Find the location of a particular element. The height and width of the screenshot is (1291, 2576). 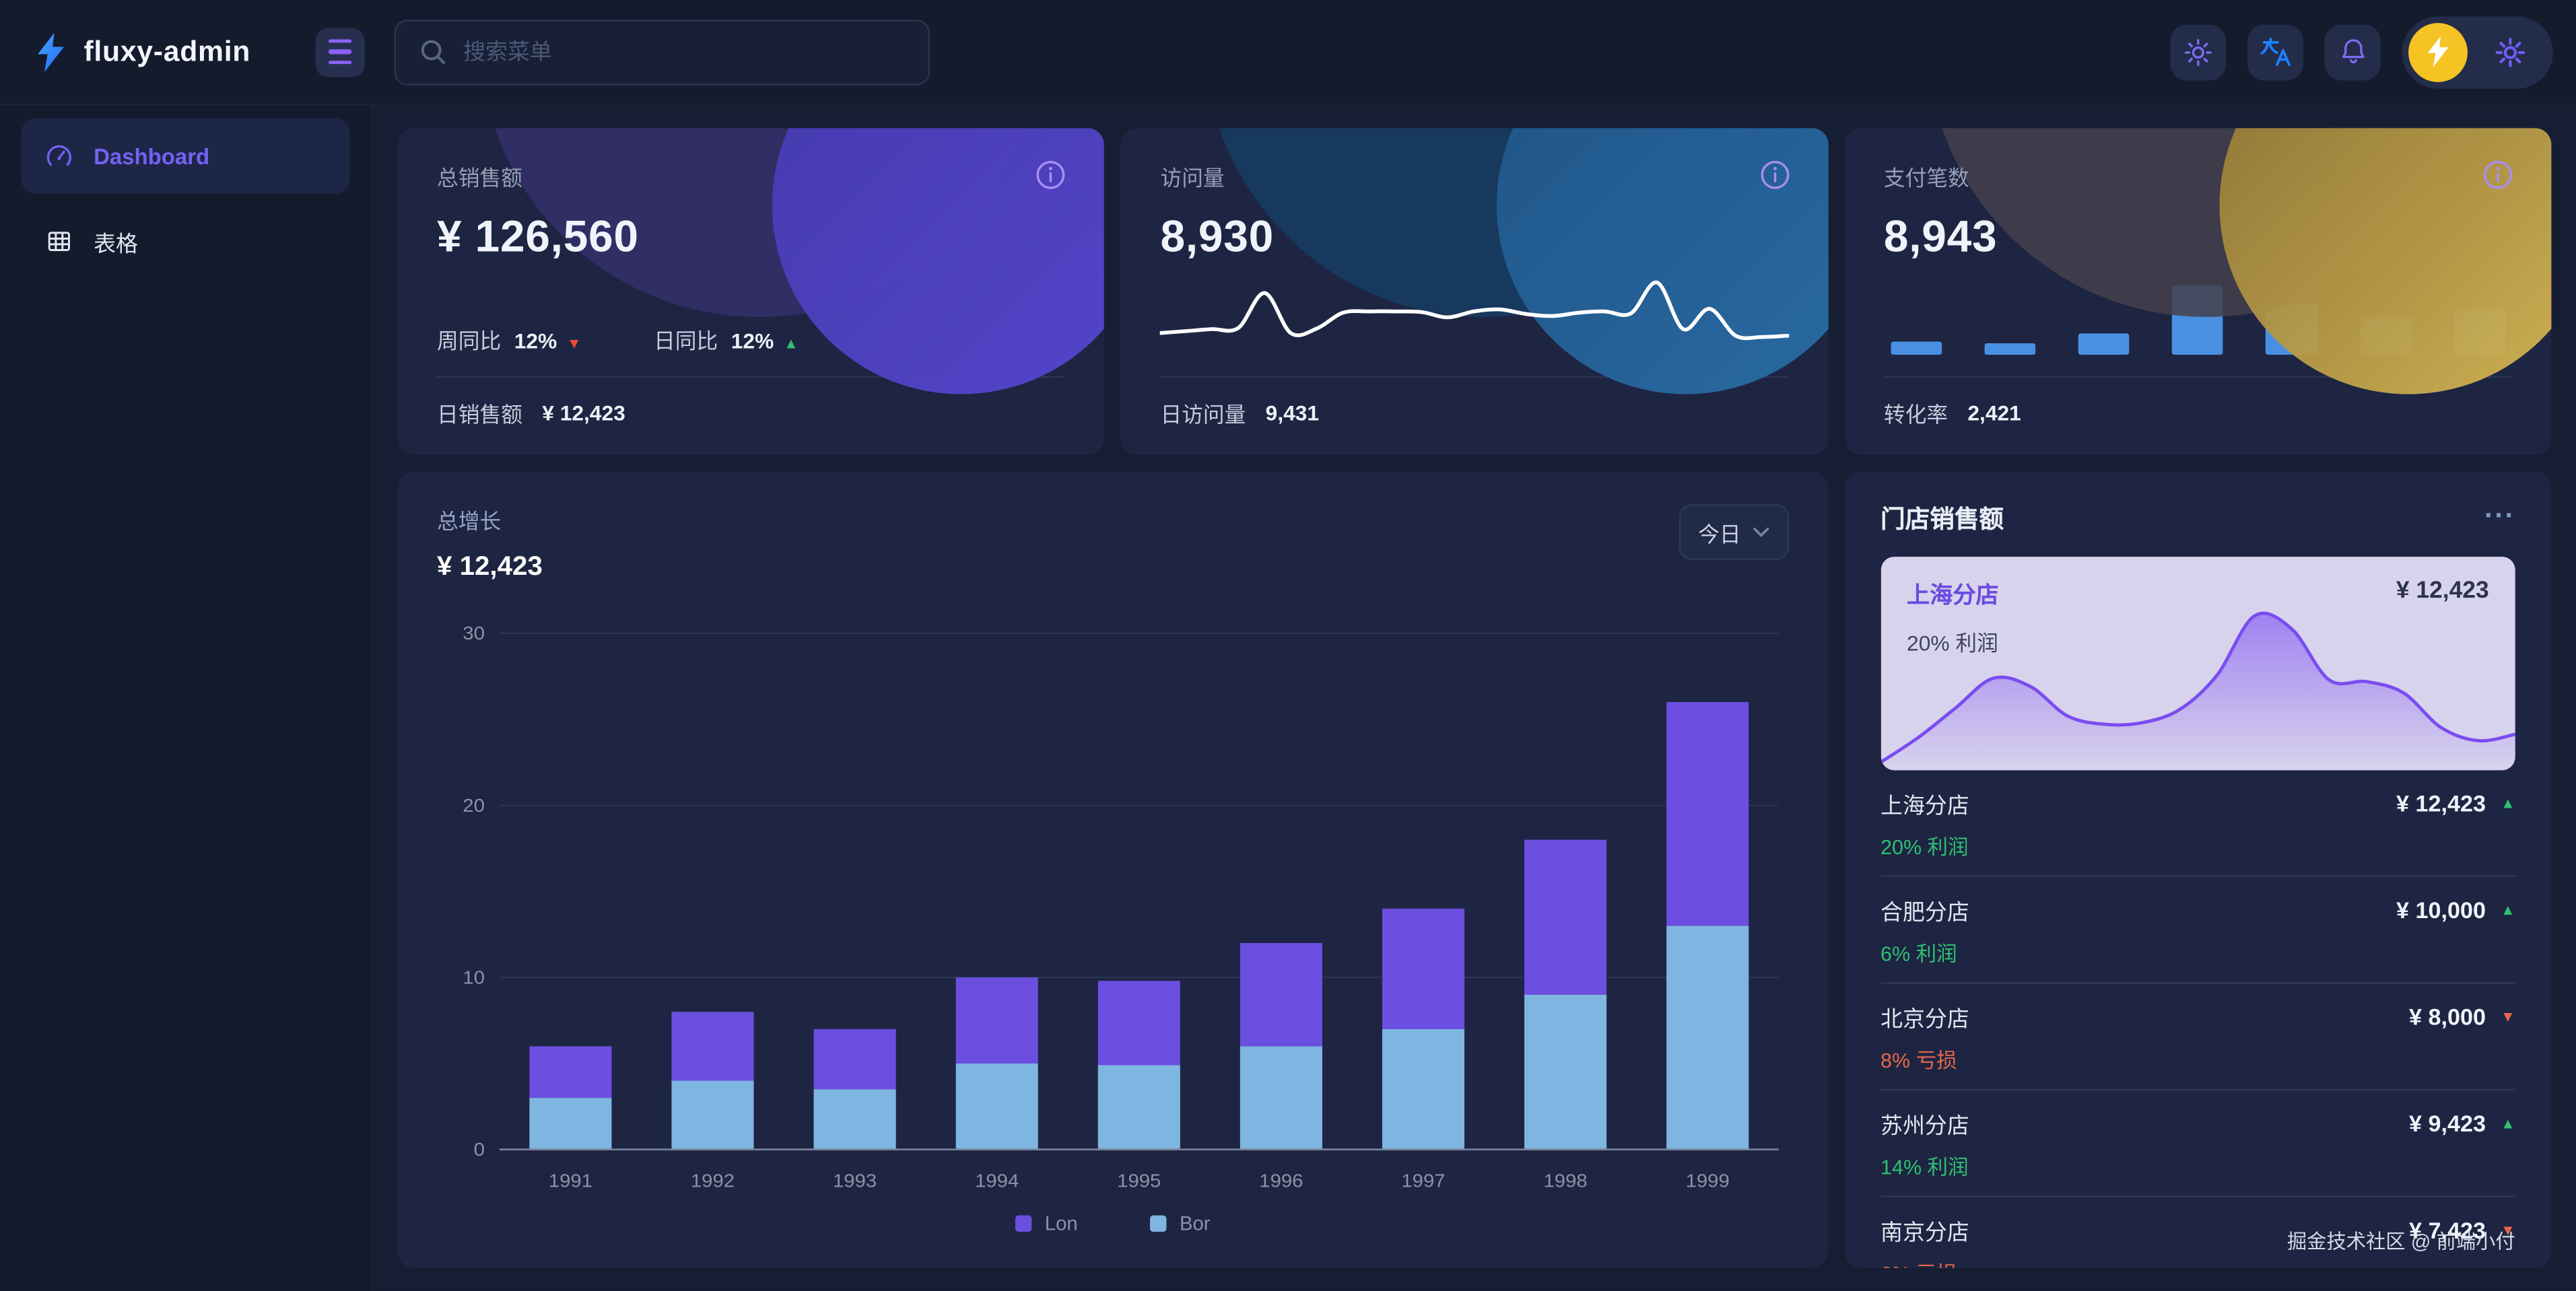

store-row: 南京分店 ¥ 7,423 ▼ 6% 亏损 is located at coordinates (2197, 1232).